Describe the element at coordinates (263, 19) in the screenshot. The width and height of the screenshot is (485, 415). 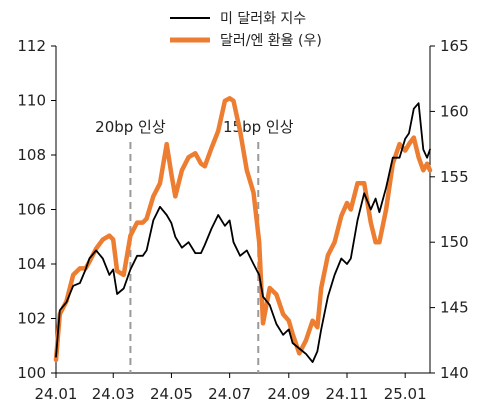
I see `legend-label-dxy: 미 달러화 지수` at that location.